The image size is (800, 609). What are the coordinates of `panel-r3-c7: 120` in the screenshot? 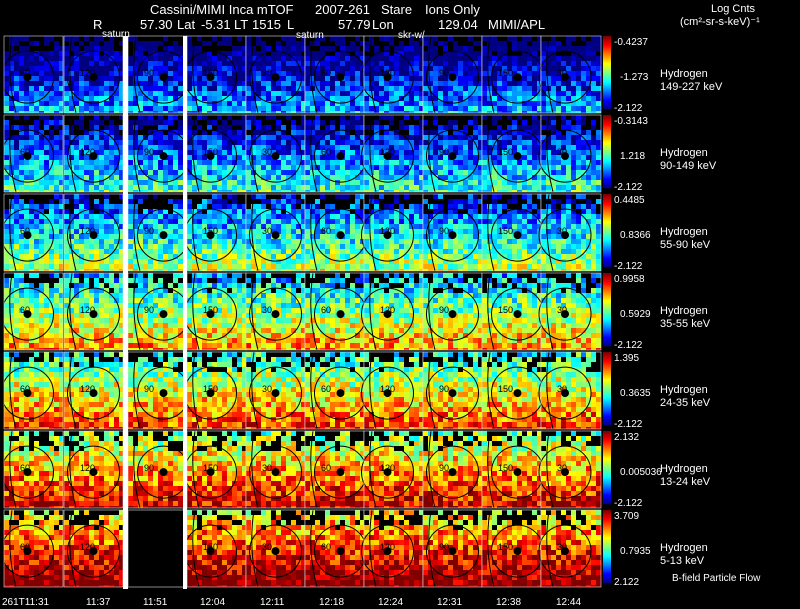 It's located at (392, 232).